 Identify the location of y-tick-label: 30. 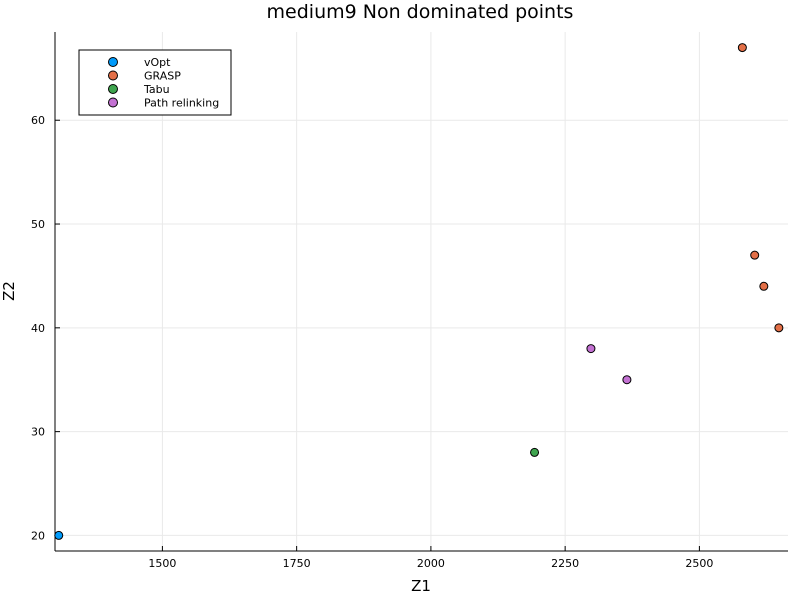
(38, 432).